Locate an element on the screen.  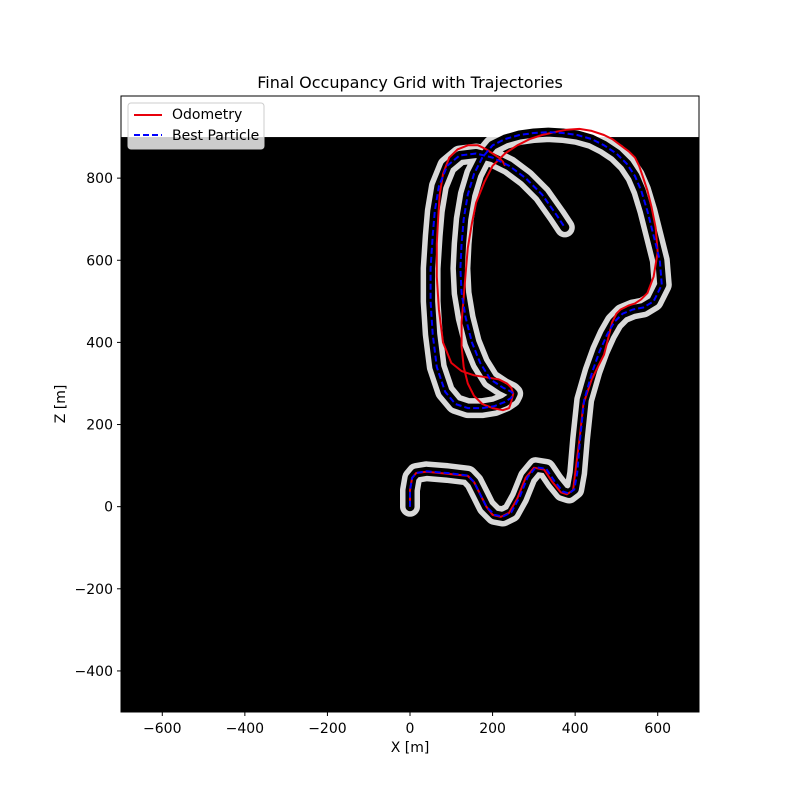
x-tick-label: −400 is located at coordinates (245, 729).